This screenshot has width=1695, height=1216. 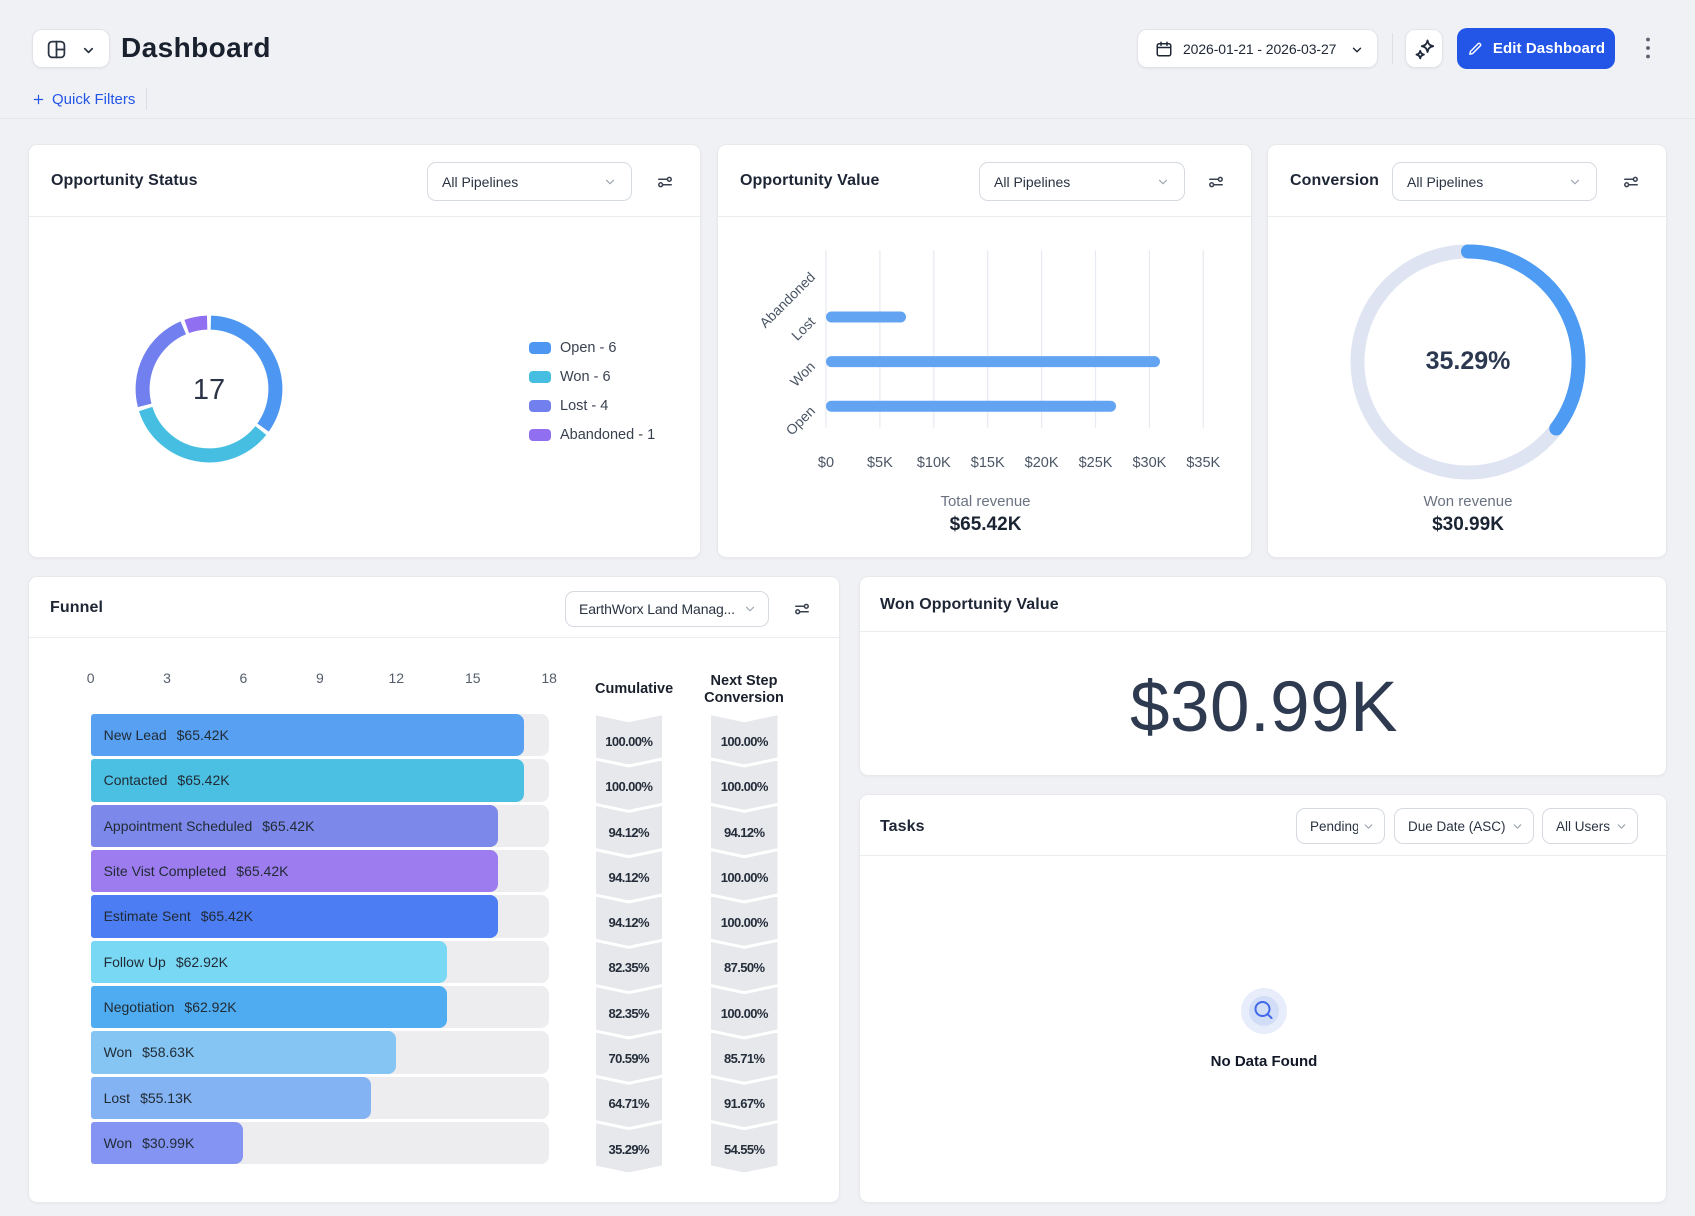 I want to click on svg-text: $30K, so click(x=1149, y=463).